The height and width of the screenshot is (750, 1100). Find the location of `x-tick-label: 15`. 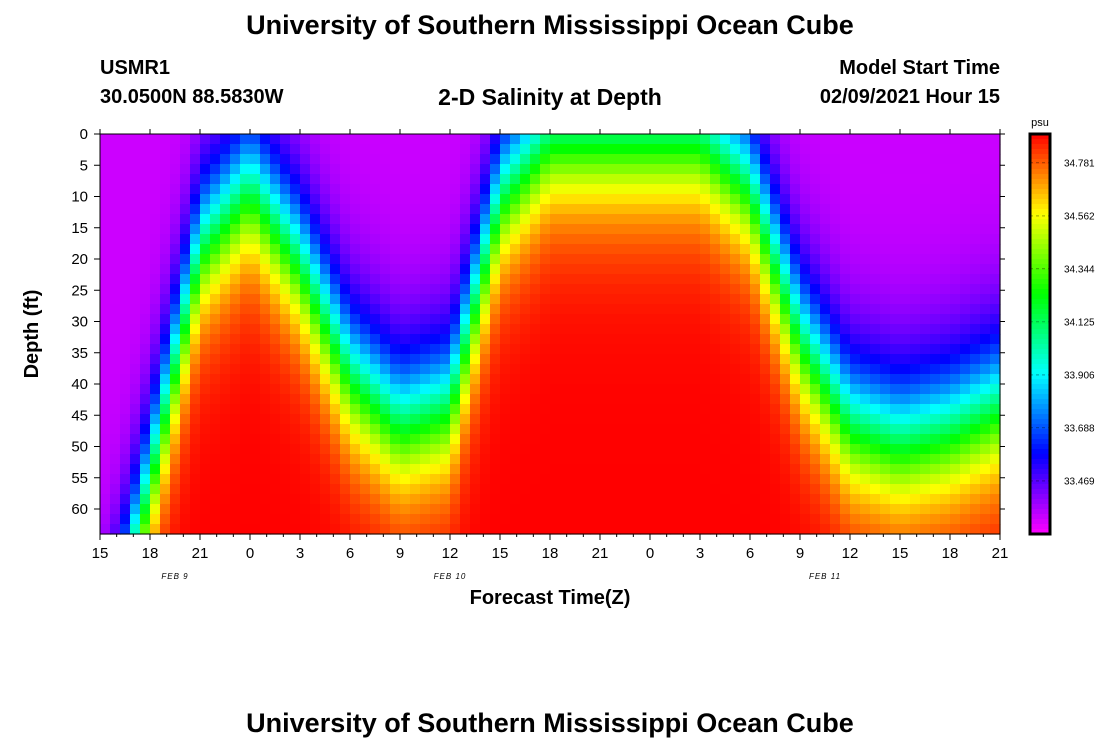

x-tick-label: 15 is located at coordinates (100, 553).